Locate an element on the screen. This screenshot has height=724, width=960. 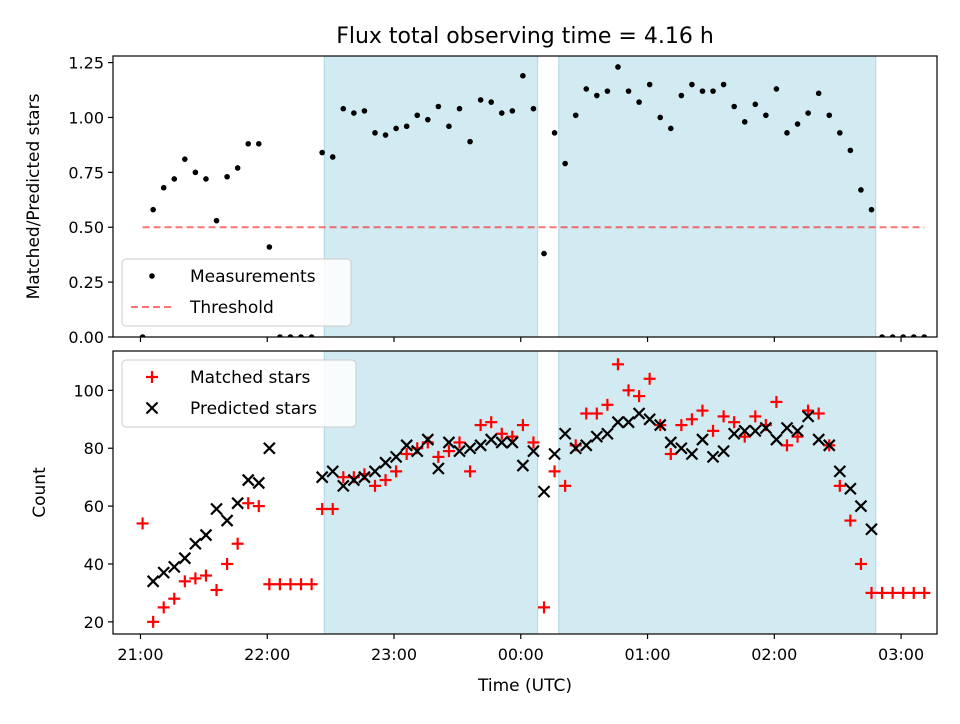
x-tick-label: 01:00 is located at coordinates (647, 654).